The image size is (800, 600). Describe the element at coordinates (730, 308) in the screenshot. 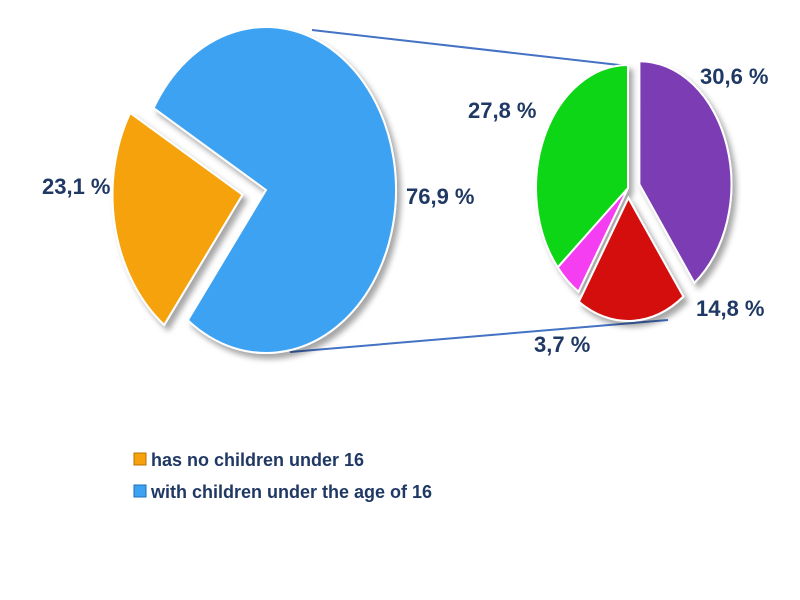

I see `data-label-breakdown-2: 14,8 %` at that location.